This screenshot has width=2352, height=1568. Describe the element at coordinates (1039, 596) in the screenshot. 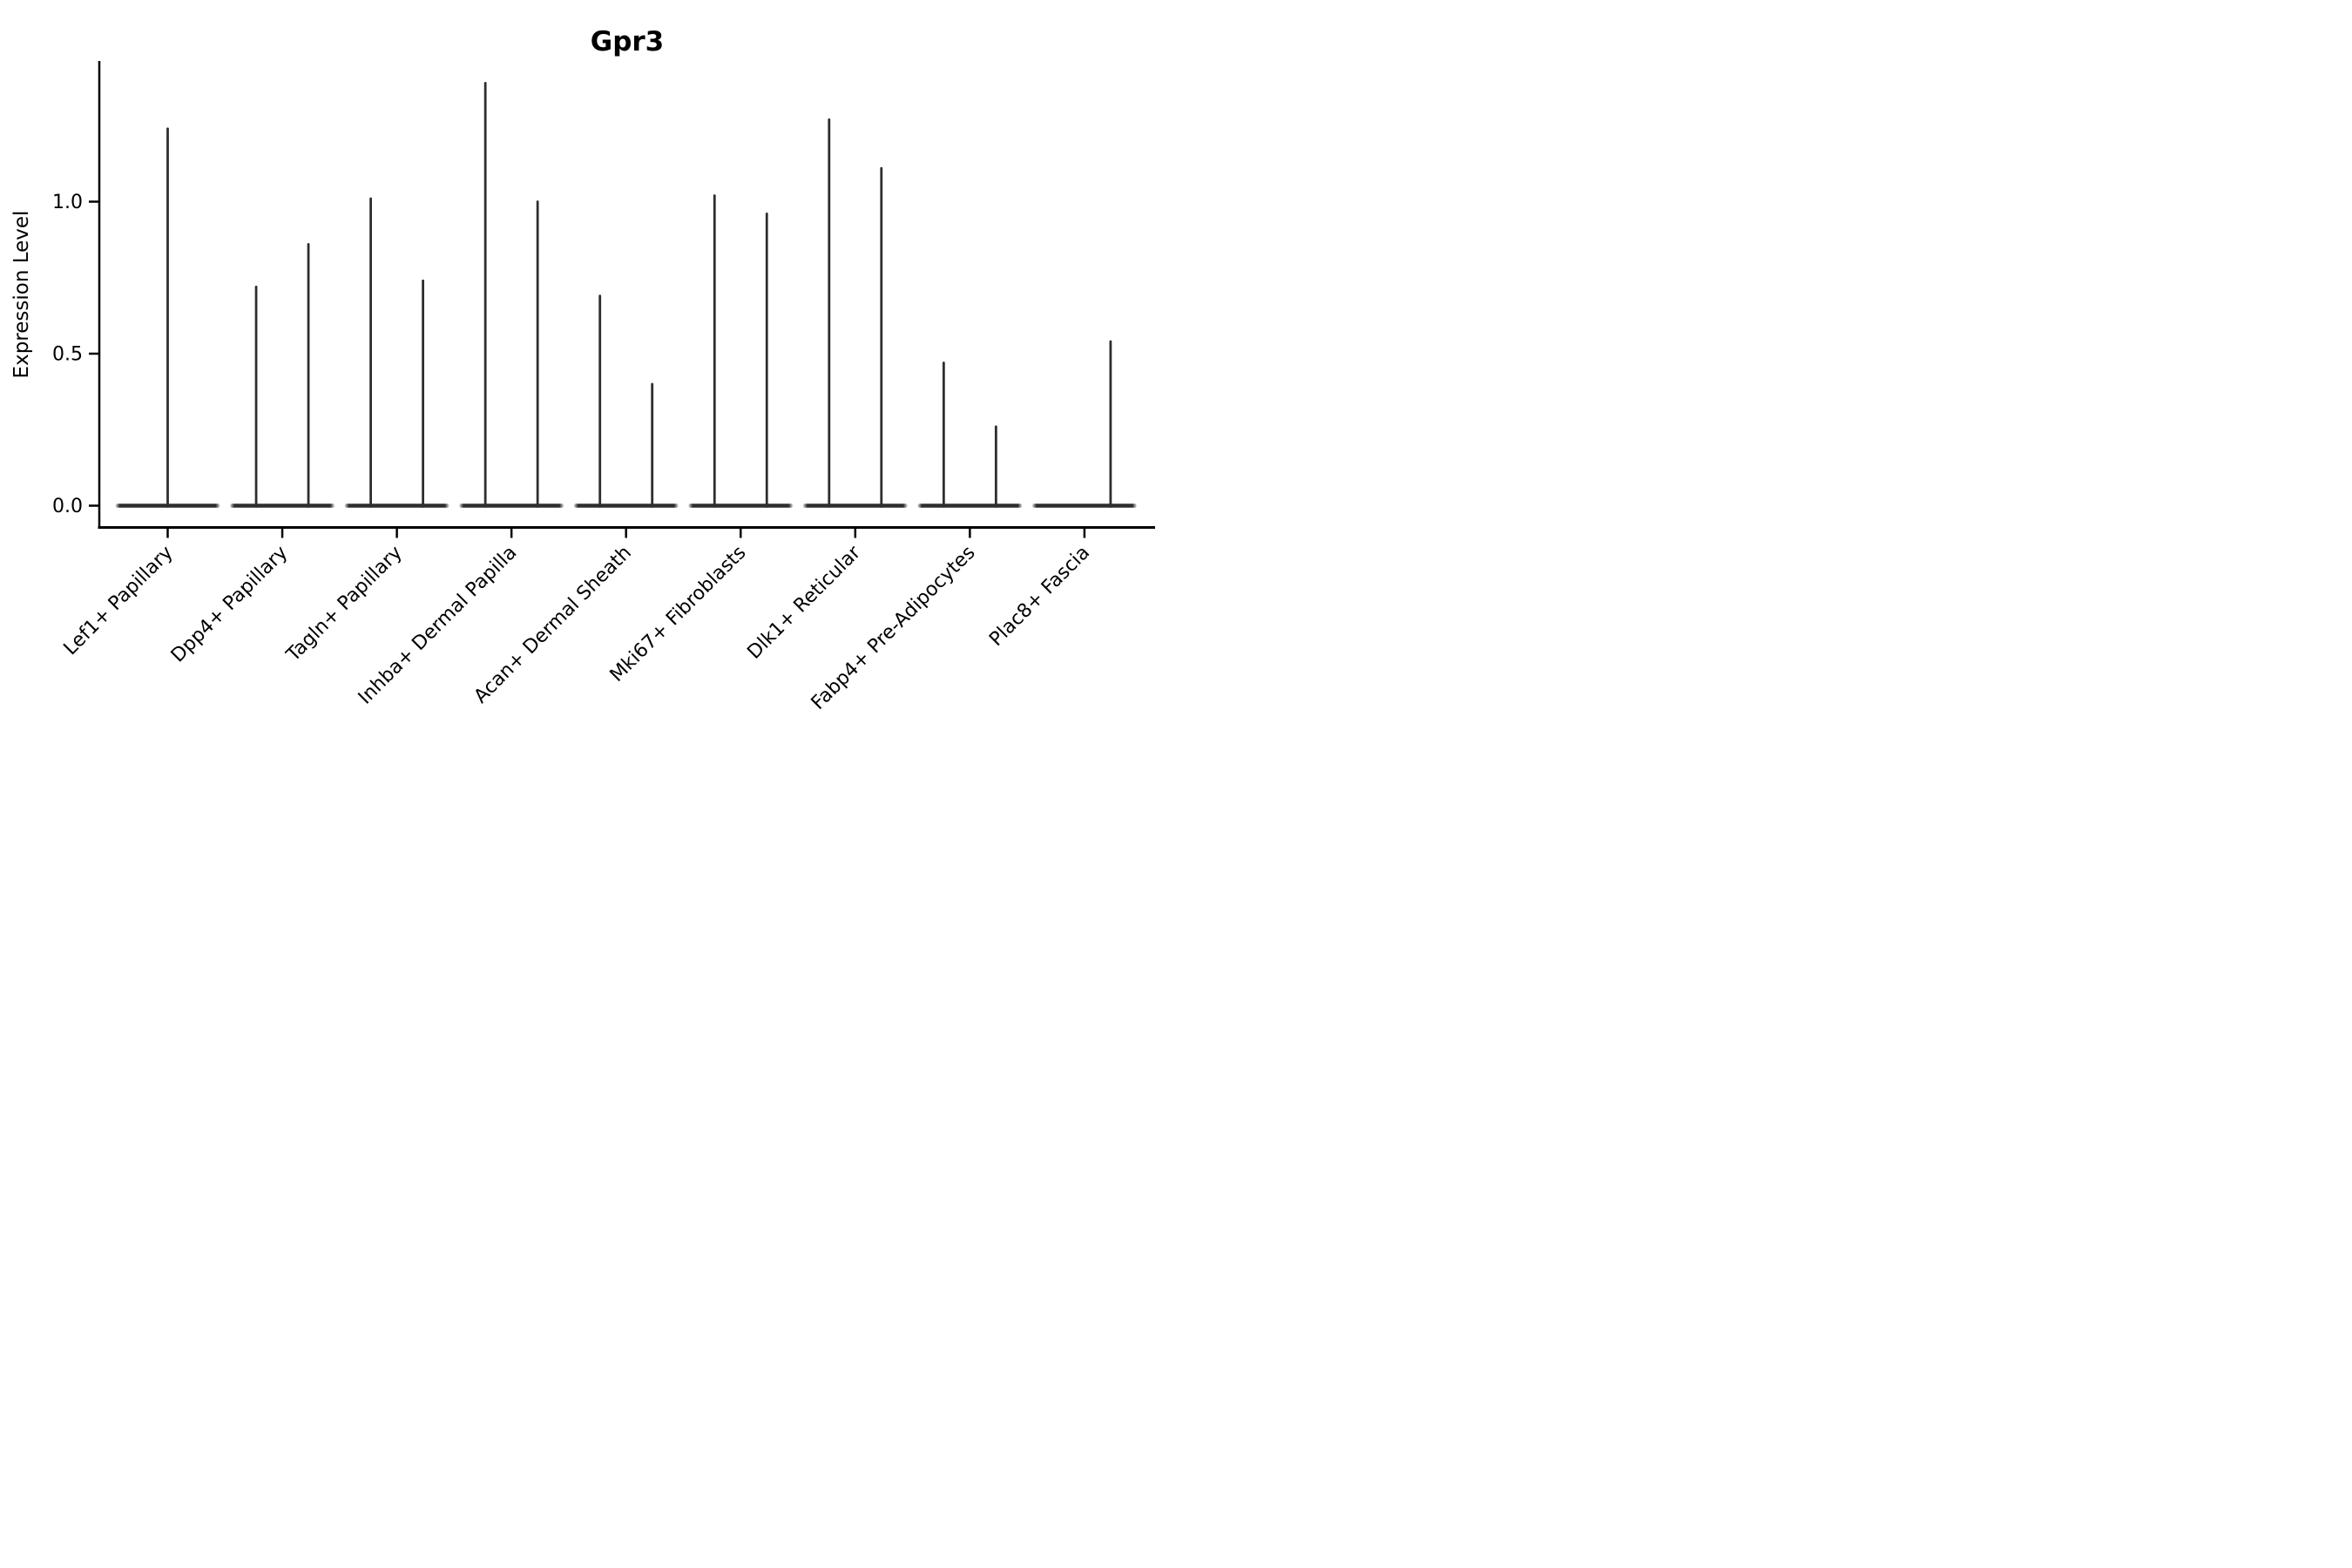

I see `x-tick-label: Plac8+ Fascia` at that location.